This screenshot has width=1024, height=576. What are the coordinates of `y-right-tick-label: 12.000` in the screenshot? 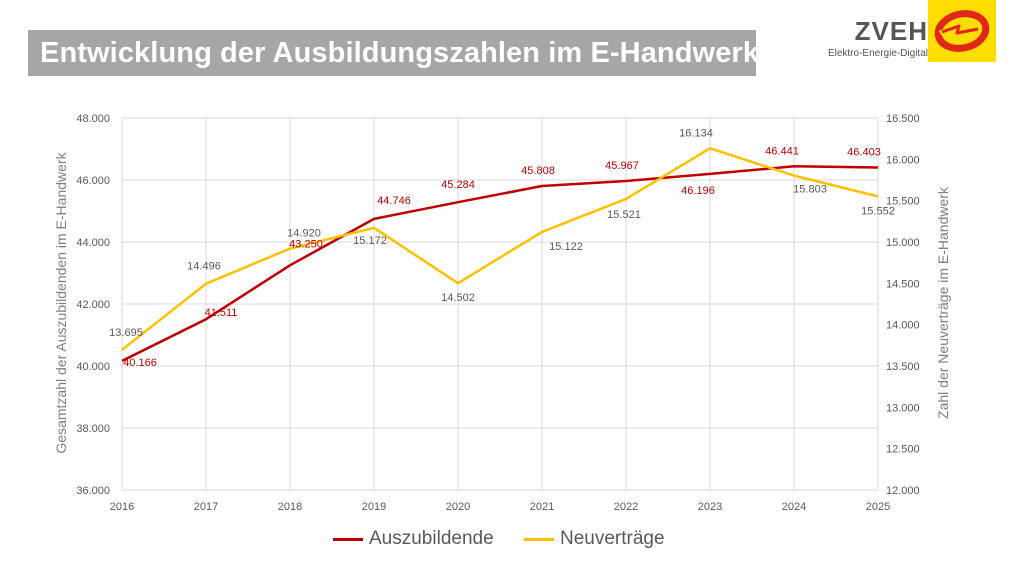 It's located at (903, 491).